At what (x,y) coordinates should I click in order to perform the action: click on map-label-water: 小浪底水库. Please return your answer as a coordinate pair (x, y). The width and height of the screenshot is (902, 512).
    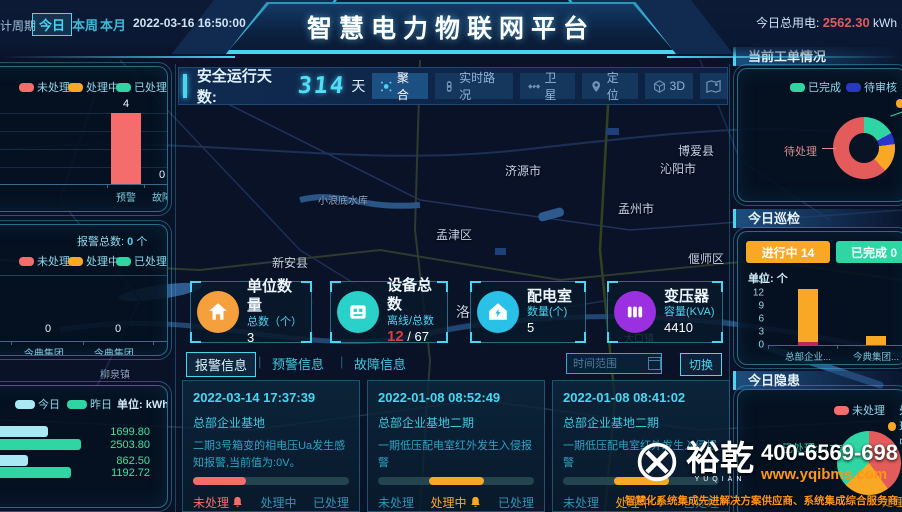
    Looking at the image, I should click on (343, 201).